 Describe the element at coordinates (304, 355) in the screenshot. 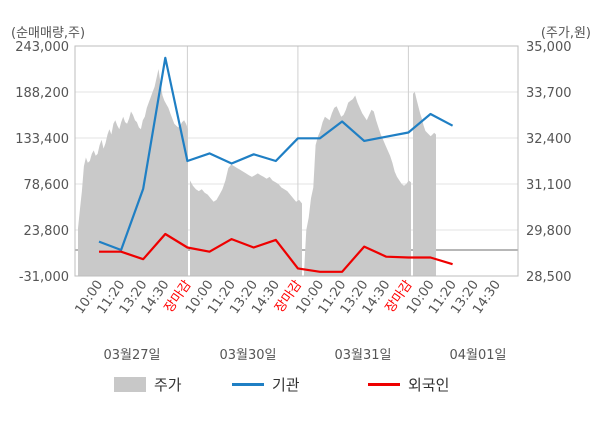

I see `date-labels: 03월27일 03월30일 03월31일 04월01일` at that location.